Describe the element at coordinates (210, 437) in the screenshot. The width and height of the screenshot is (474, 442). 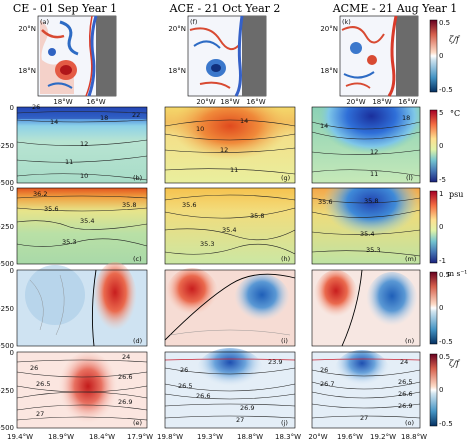
I see `svg-text: 19.3°W` at that location.